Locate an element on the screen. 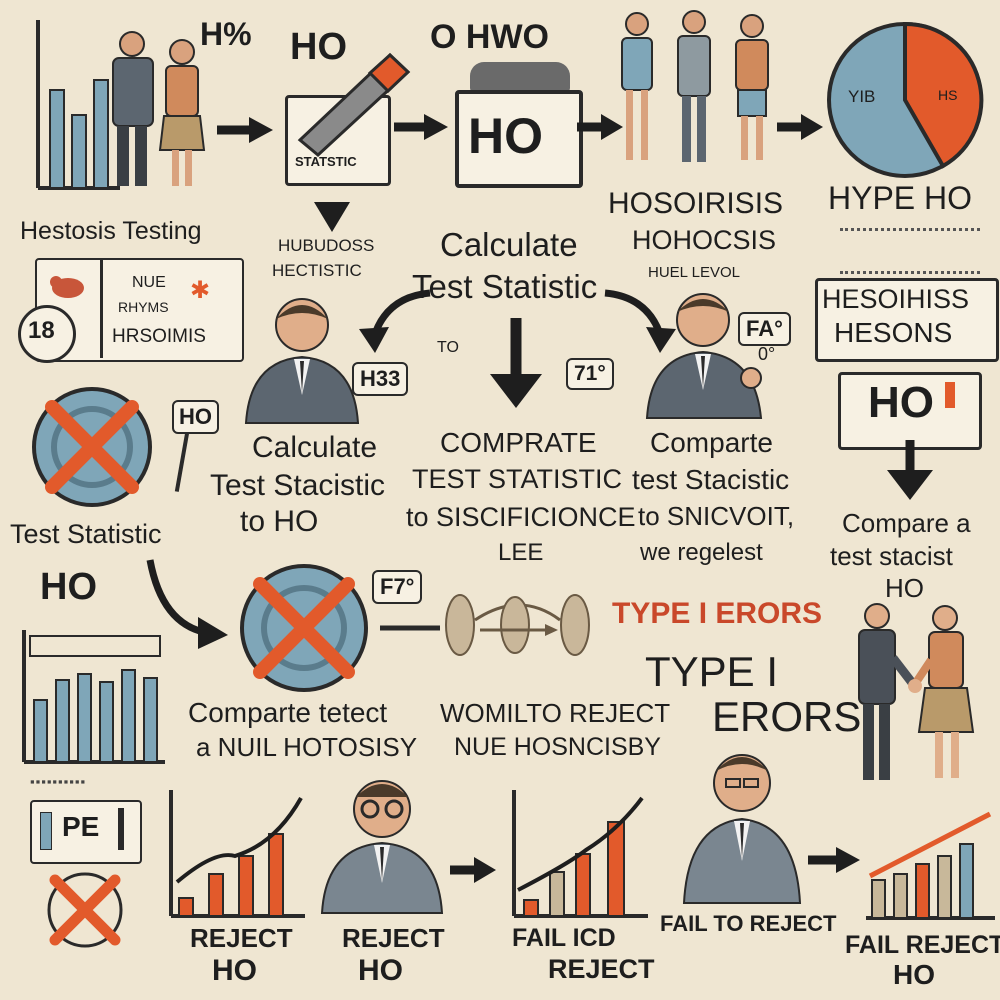 The height and width of the screenshot is (1000, 1000). final-bar-chart-icon is located at coordinates (930, 865).